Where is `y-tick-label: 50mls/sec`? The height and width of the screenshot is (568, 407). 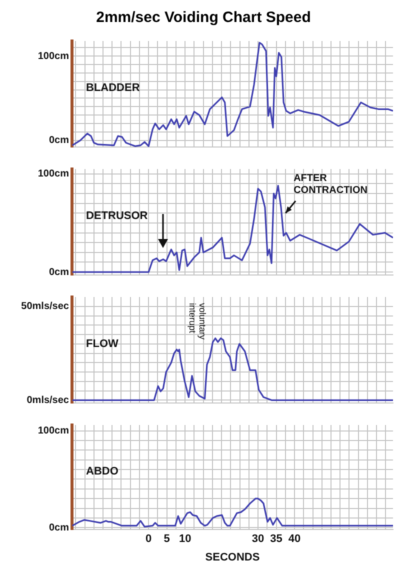
y-tick-label: 50mls/sec is located at coordinates (45, 306).